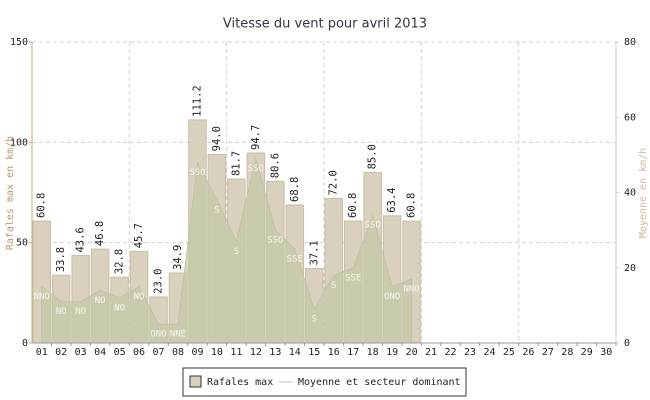  What do you see at coordinates (353, 352) in the screenshot?
I see `x-tick-label: 17` at bounding box center [353, 352].